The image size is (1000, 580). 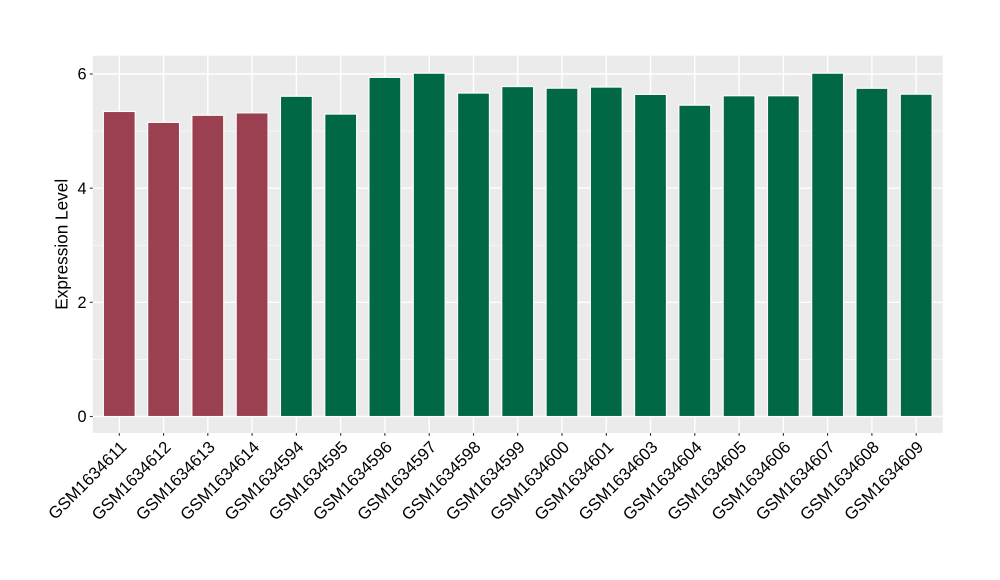 What do you see at coordinates (82, 303) in the screenshot?
I see `svg-text: 2` at bounding box center [82, 303].